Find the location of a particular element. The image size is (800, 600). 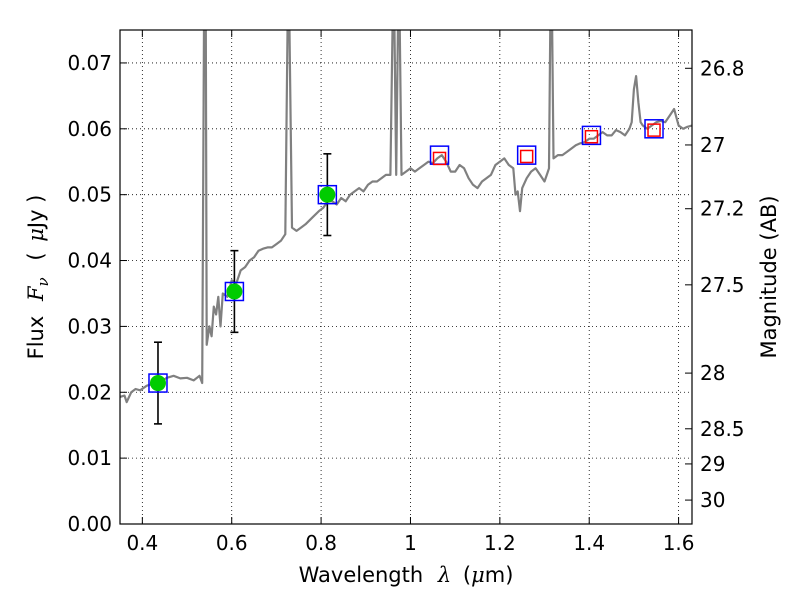

magnitude-tick-label: 26.8 is located at coordinates (722, 68).